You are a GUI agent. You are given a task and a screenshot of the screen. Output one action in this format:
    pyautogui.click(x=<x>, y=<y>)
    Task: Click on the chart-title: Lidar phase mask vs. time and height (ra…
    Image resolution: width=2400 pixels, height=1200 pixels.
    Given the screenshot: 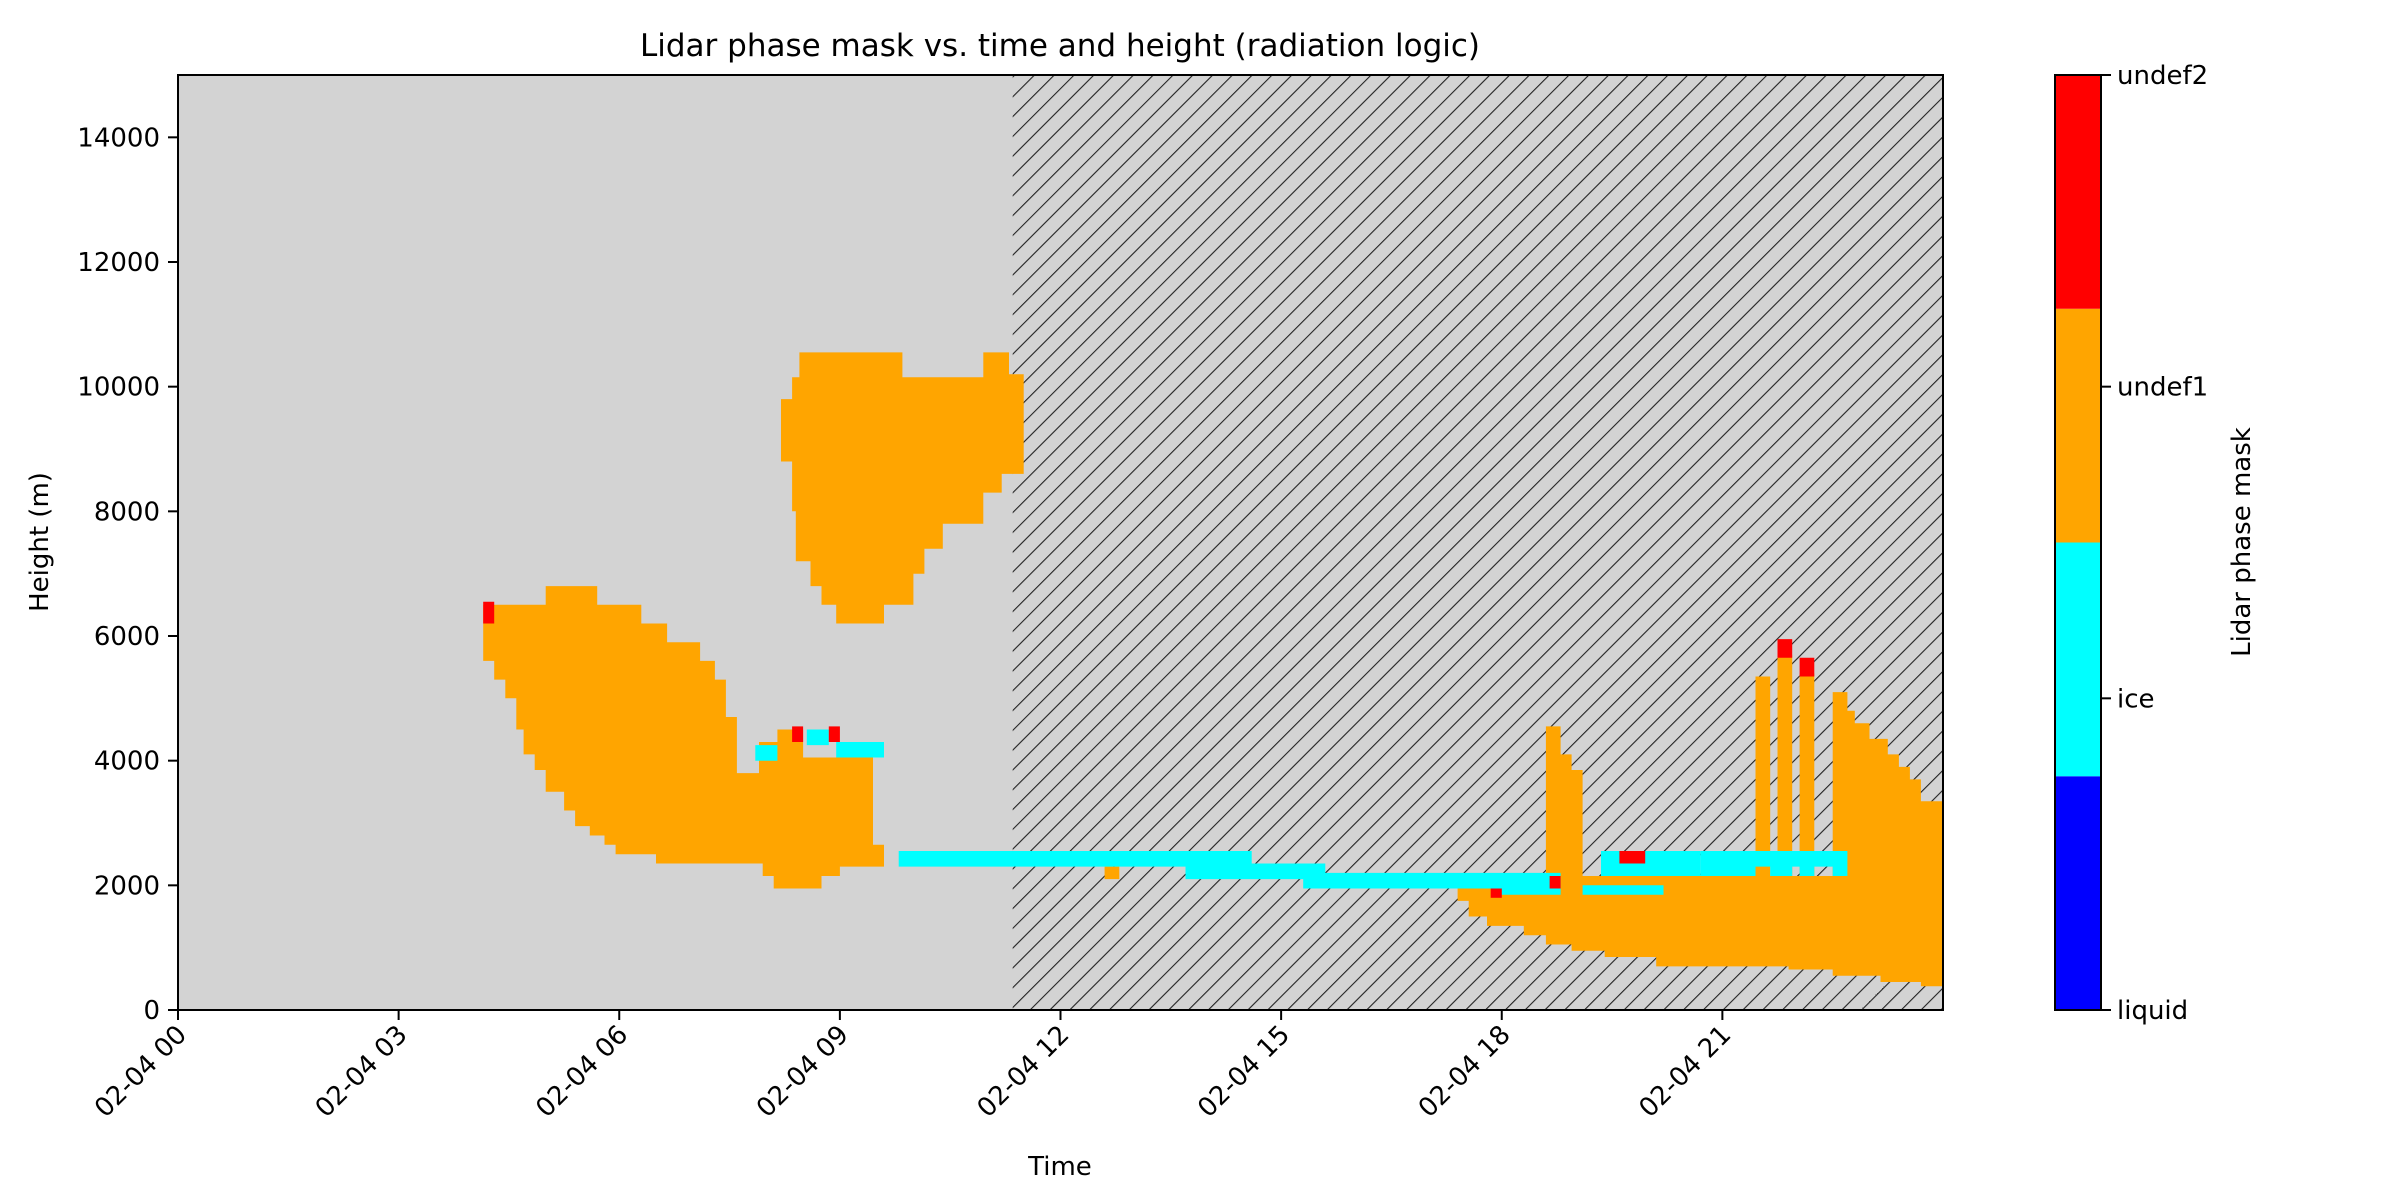 What is the action you would take?
    pyautogui.click(x=1060, y=46)
    